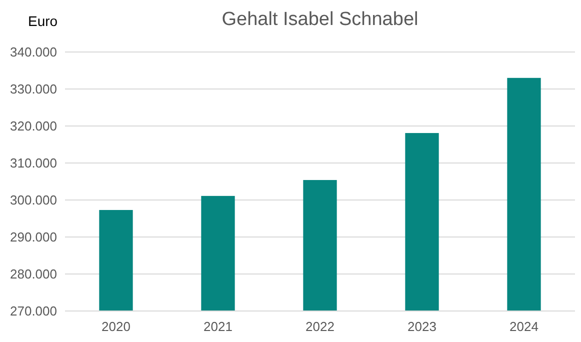 The image size is (581, 342). What do you see at coordinates (33, 126) in the screenshot?
I see `y-tick-label: 320.000` at bounding box center [33, 126].